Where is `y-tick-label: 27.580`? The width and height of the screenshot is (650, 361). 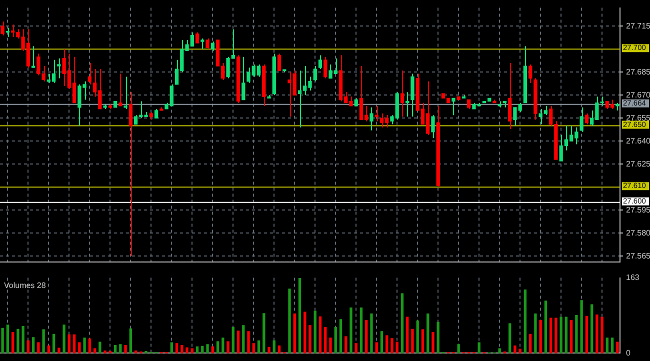 y-tick-label: 27.580 is located at coordinates (638, 233).